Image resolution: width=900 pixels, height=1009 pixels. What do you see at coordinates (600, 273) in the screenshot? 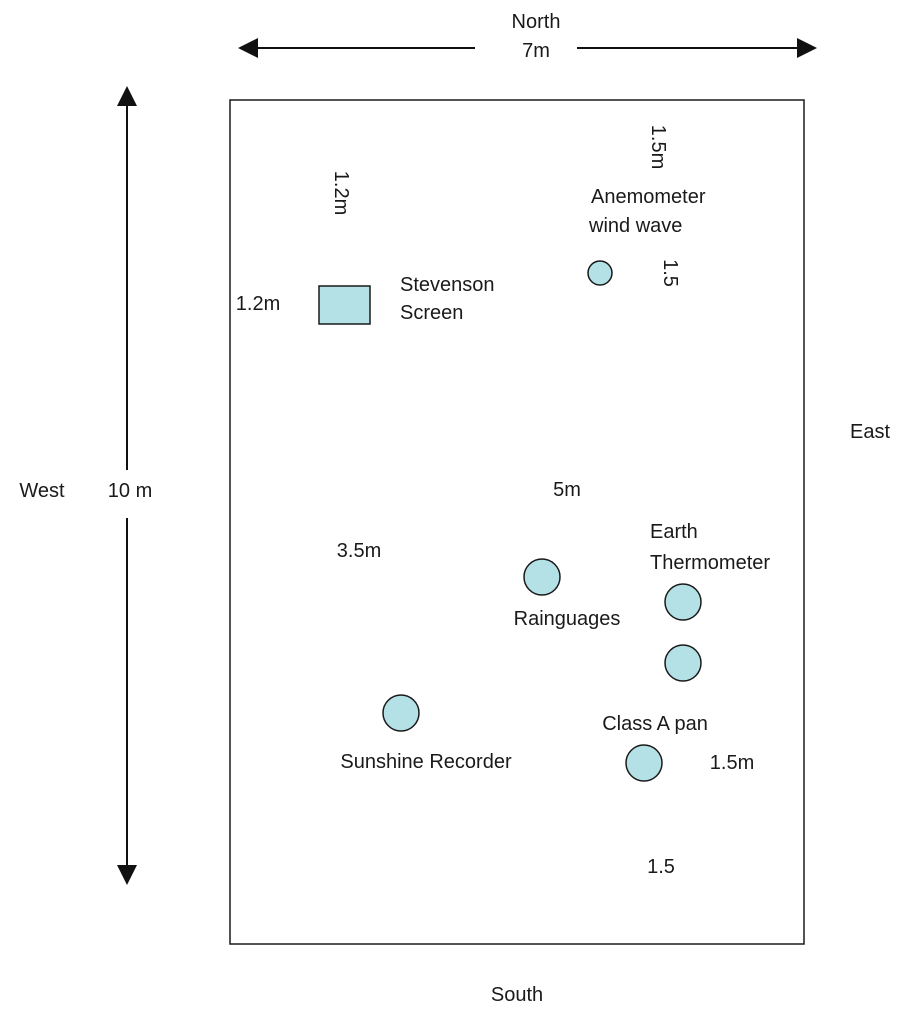
I see `anemometer-circle` at bounding box center [600, 273].